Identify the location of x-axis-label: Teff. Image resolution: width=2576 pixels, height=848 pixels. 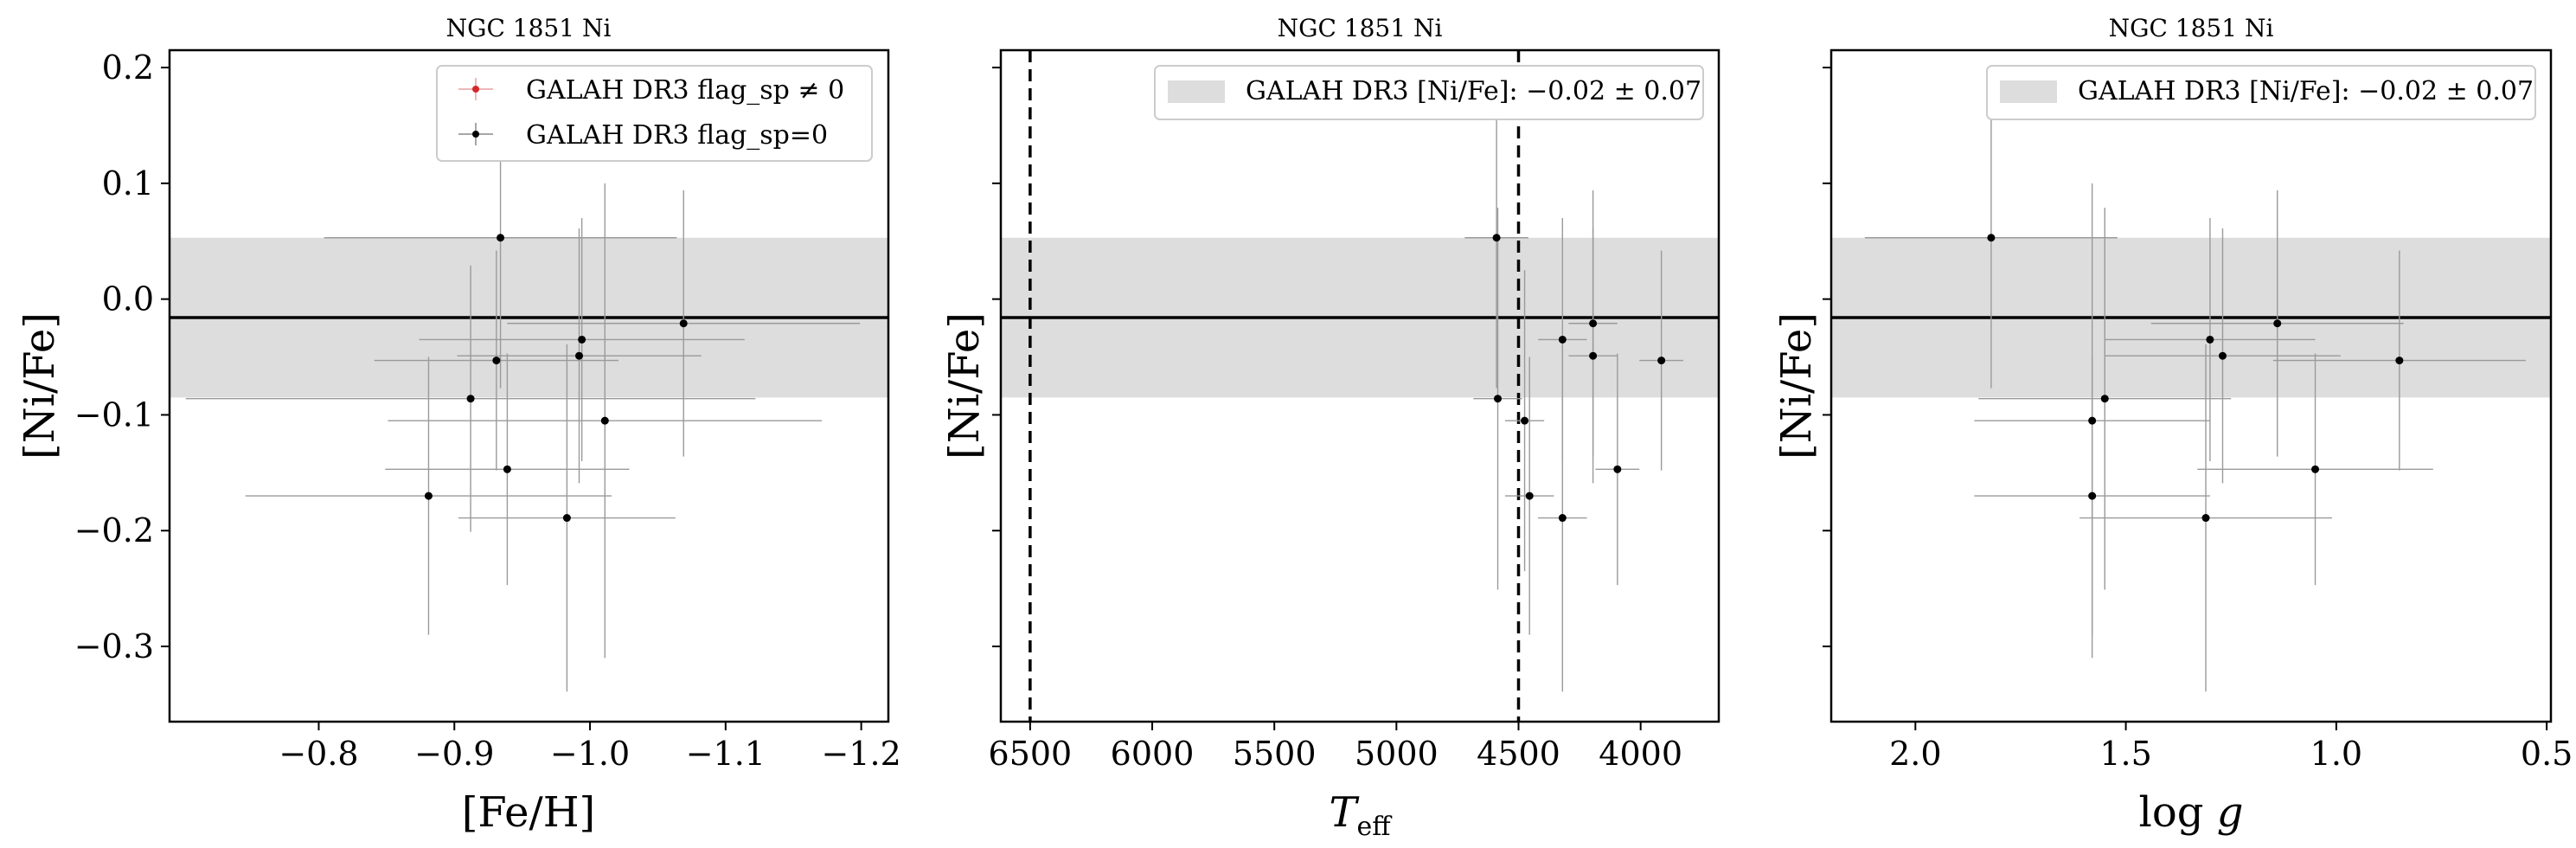
(1361, 815).